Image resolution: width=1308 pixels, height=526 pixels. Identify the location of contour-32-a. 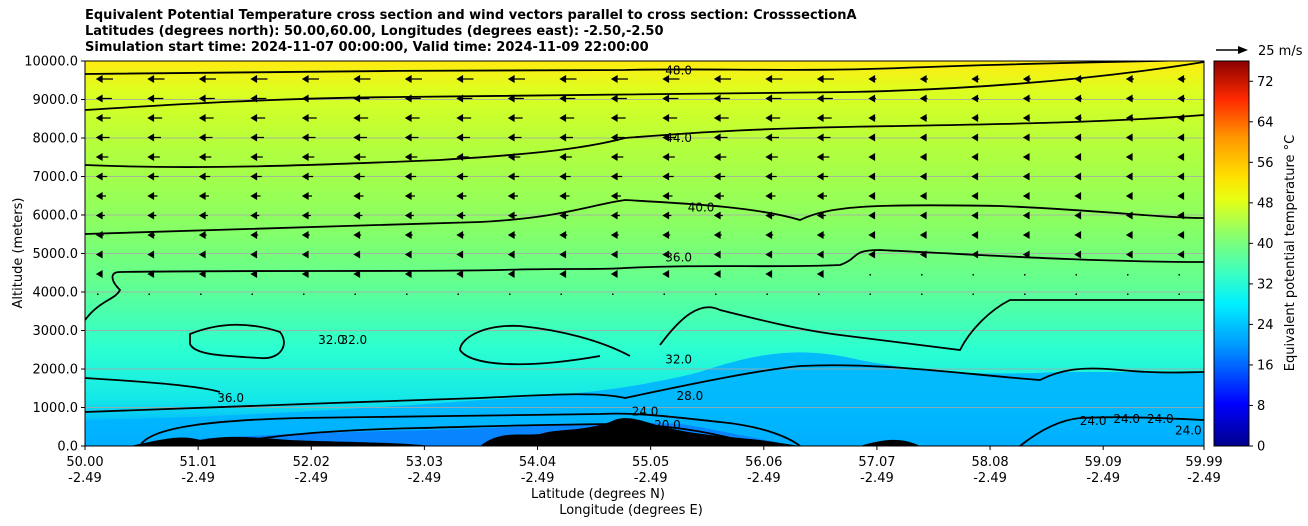
(237, 341).